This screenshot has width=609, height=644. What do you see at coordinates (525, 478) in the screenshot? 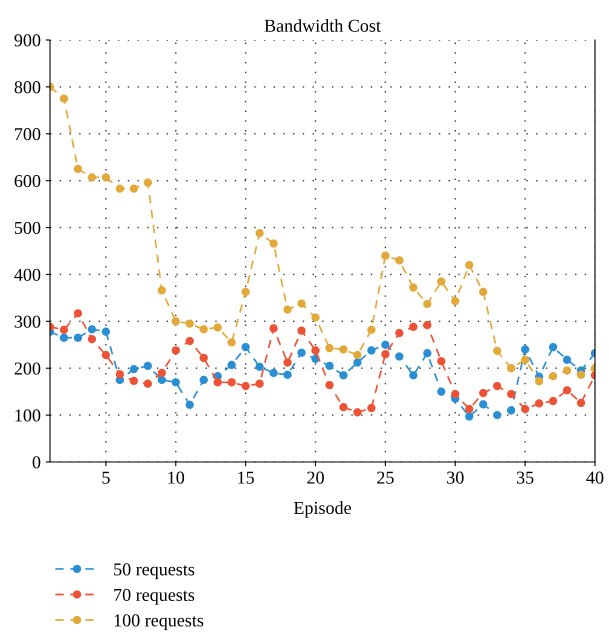
I see `x-tick-label: 35` at bounding box center [525, 478].